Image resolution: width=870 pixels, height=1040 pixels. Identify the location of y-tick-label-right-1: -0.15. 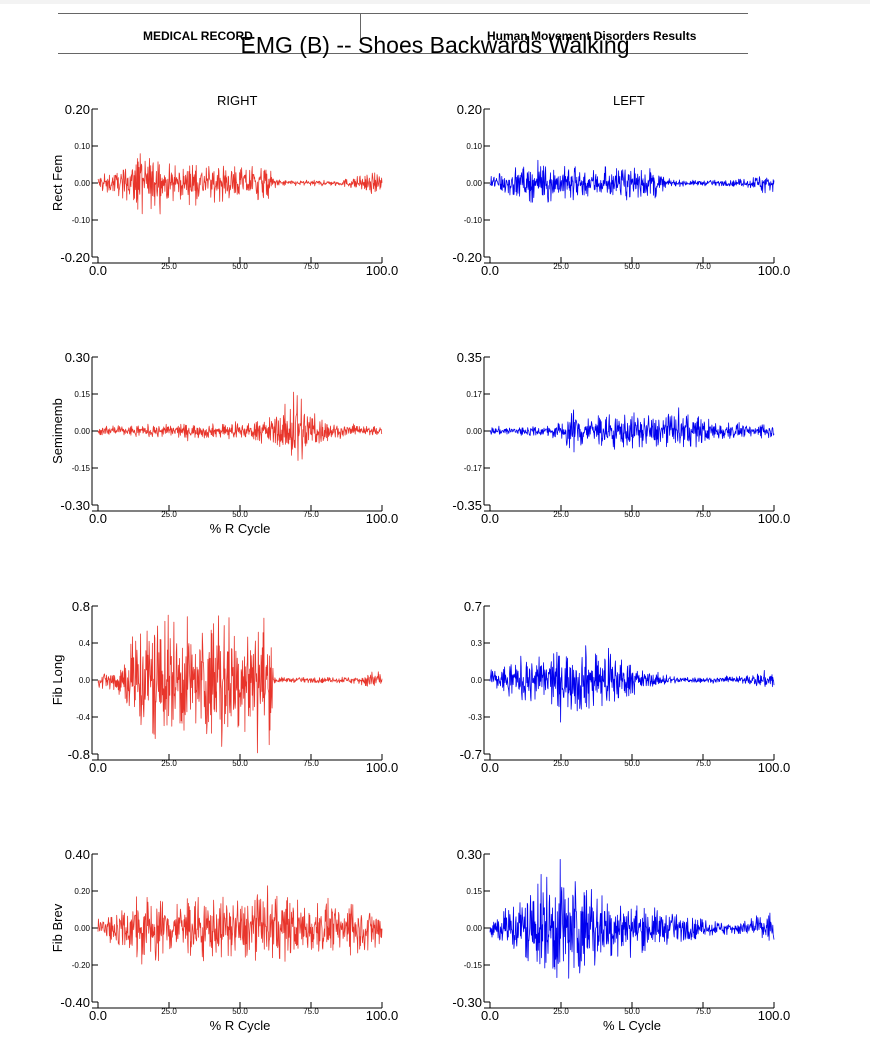
(81, 468).